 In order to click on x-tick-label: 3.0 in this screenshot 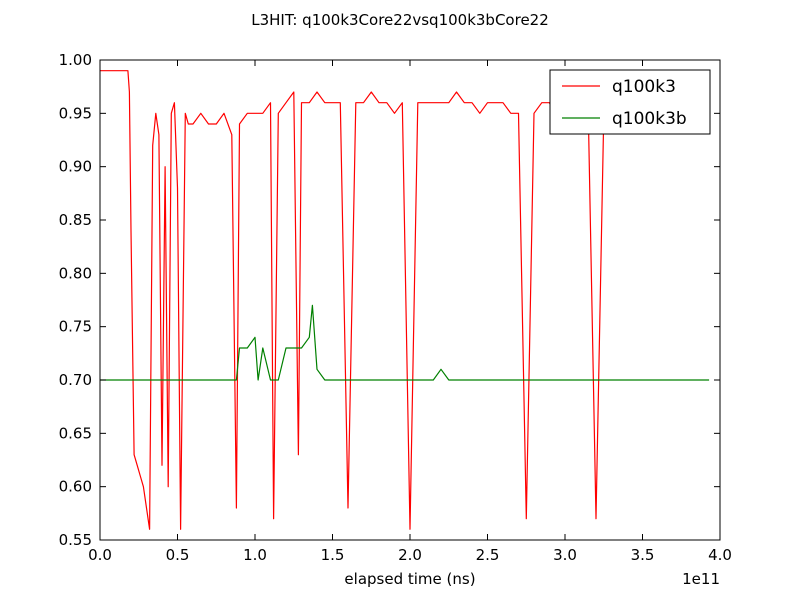, I will do `click(565, 555)`.